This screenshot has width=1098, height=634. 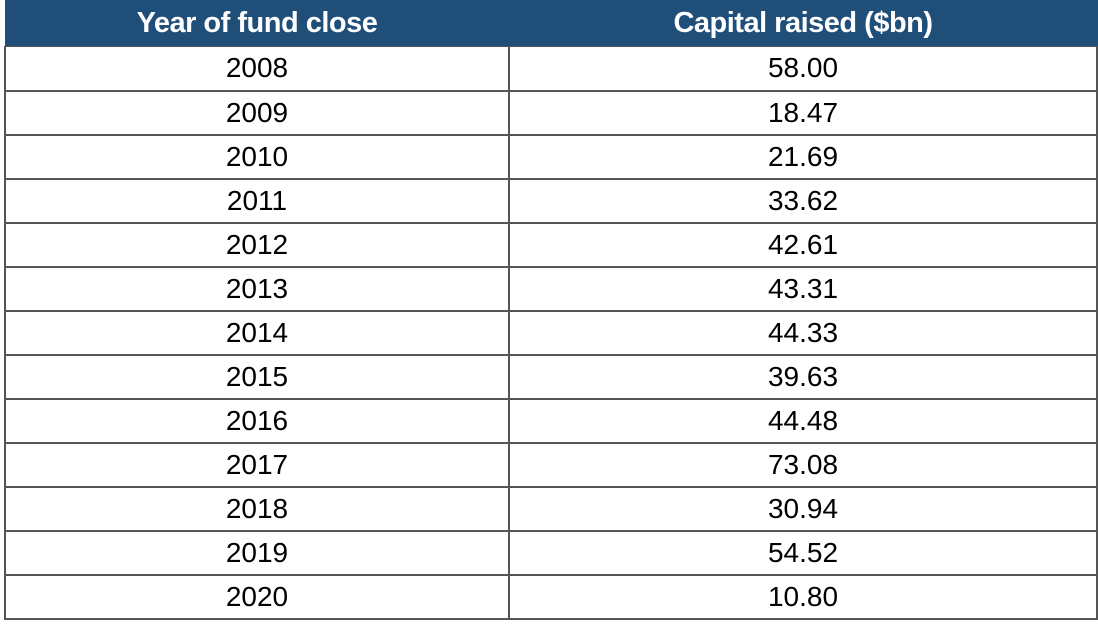 I want to click on cell-capital-raised: 42.61, so click(x=803, y=244).